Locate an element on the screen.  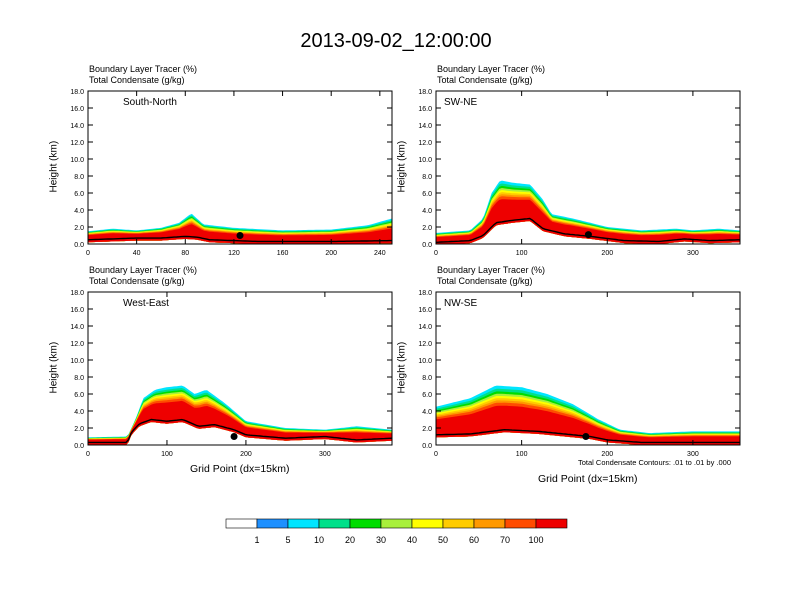
colorbar-label: 1 is located at coordinates (256, 540).